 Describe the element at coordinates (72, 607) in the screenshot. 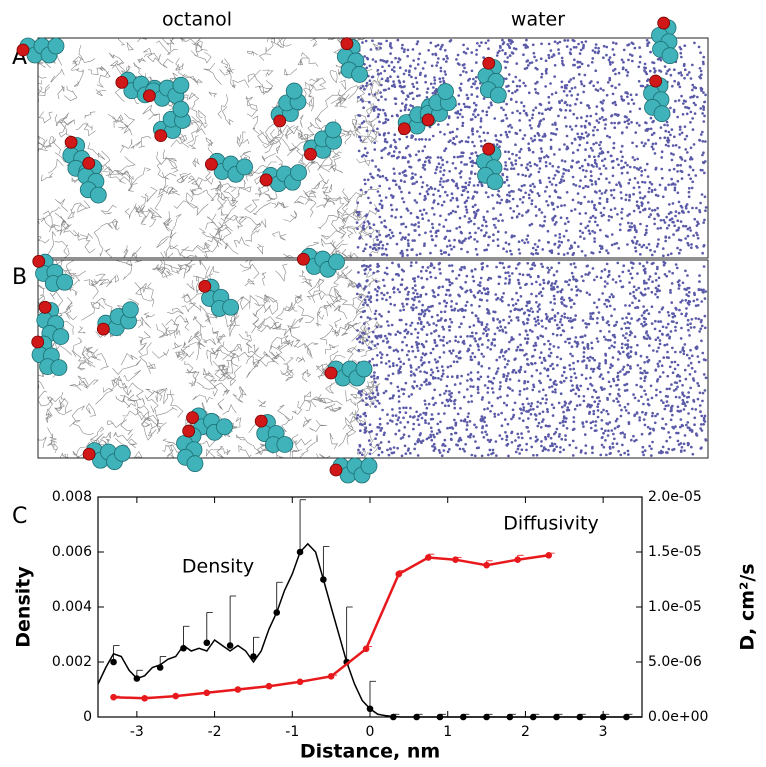

I see `y-tick-label: 0.004` at that location.